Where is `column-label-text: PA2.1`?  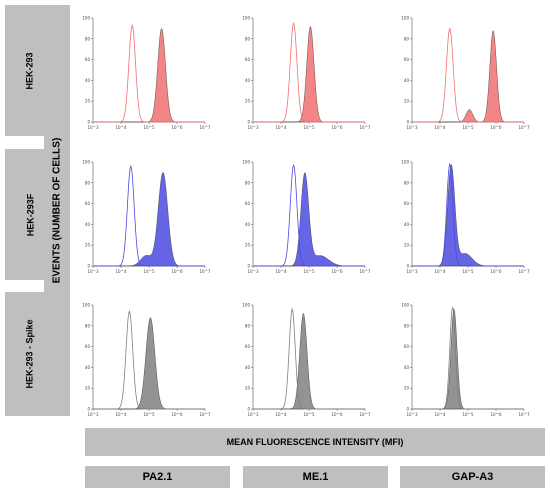
column-label-text: PA2.1 is located at coordinates (157, 477).